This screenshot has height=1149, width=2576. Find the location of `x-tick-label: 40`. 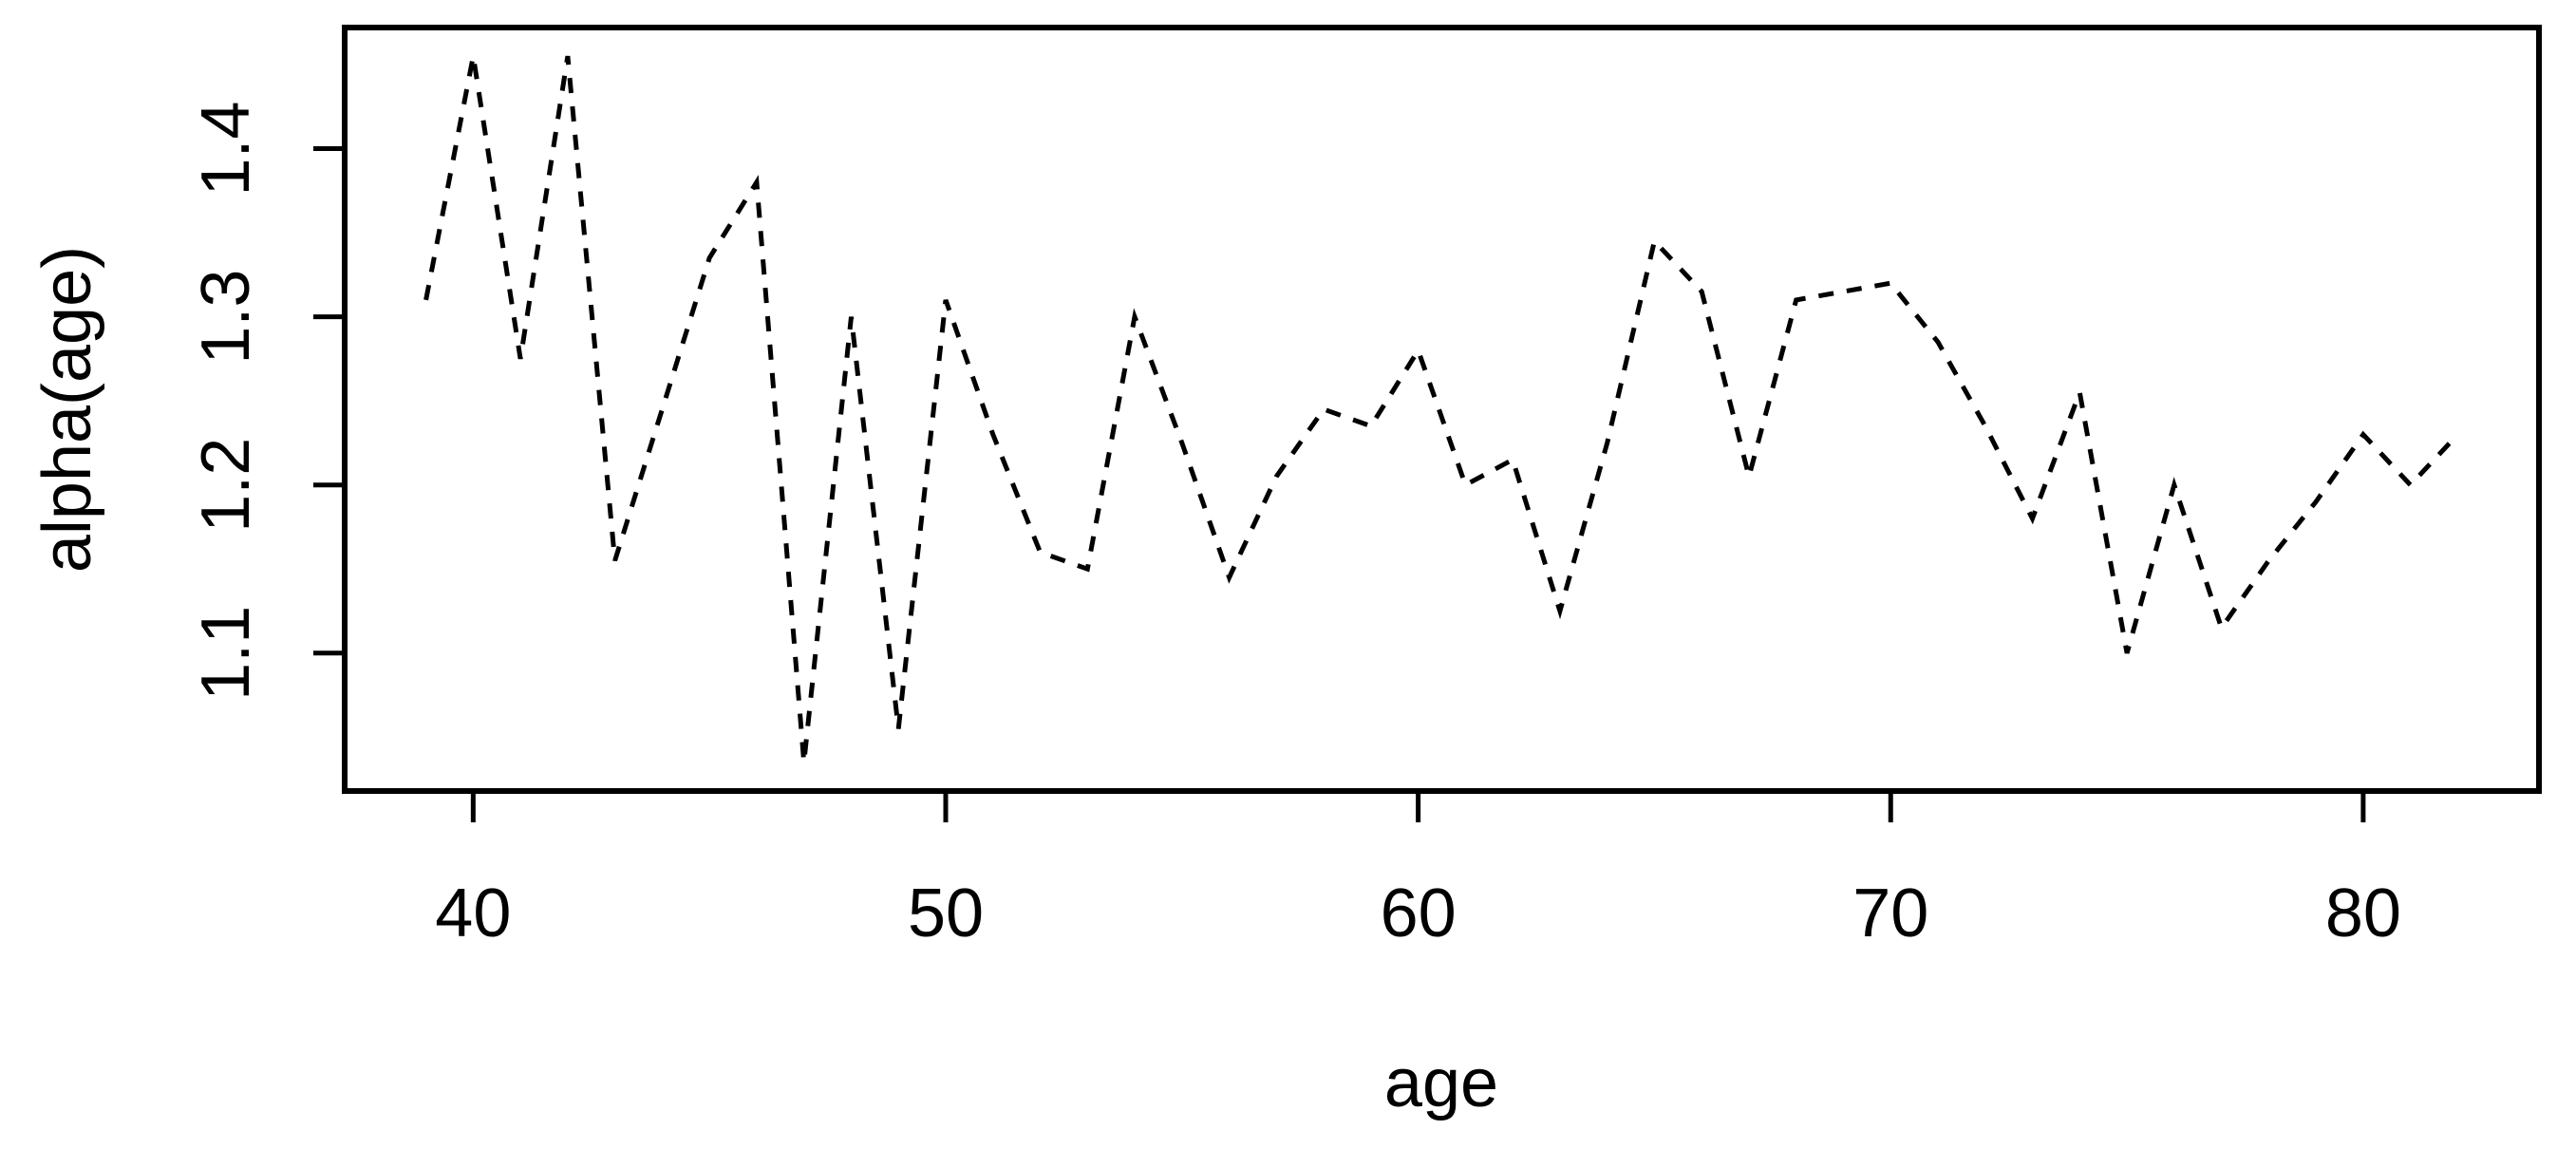

x-tick-label: 40 is located at coordinates (473, 913).